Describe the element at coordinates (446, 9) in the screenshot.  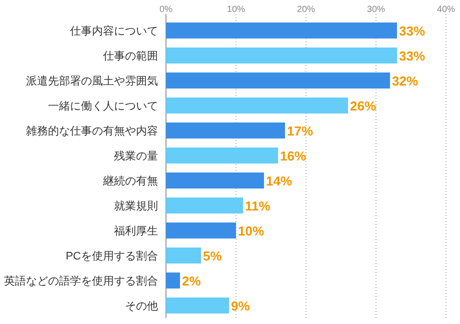
I see `x-tick-label: 40%` at that location.